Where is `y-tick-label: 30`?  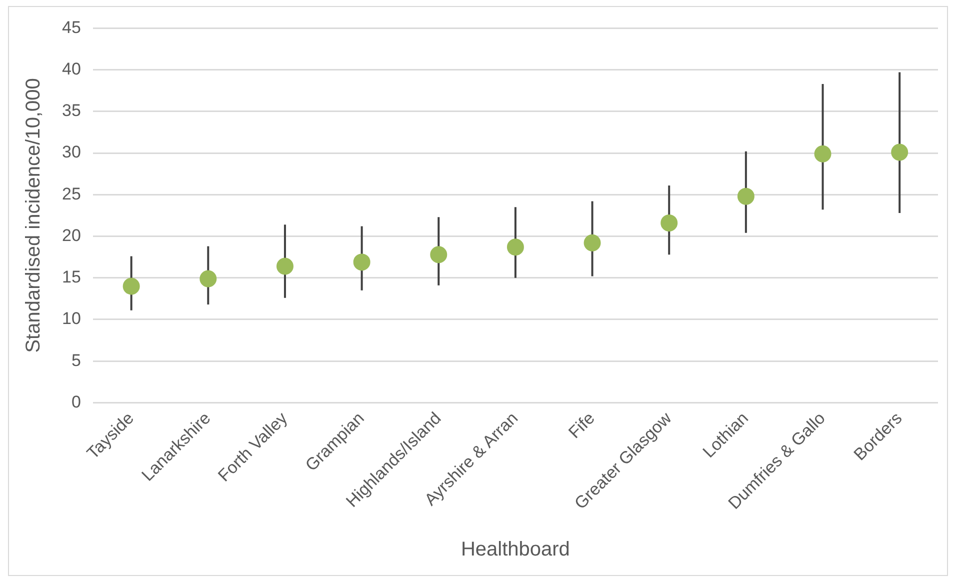
y-tick-label: 30 is located at coordinates (71, 152).